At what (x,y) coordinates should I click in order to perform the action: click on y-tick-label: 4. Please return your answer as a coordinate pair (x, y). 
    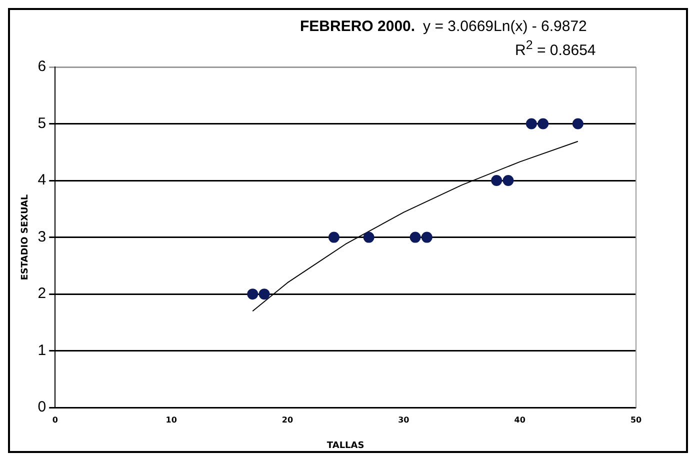
    Looking at the image, I should click on (42, 180).